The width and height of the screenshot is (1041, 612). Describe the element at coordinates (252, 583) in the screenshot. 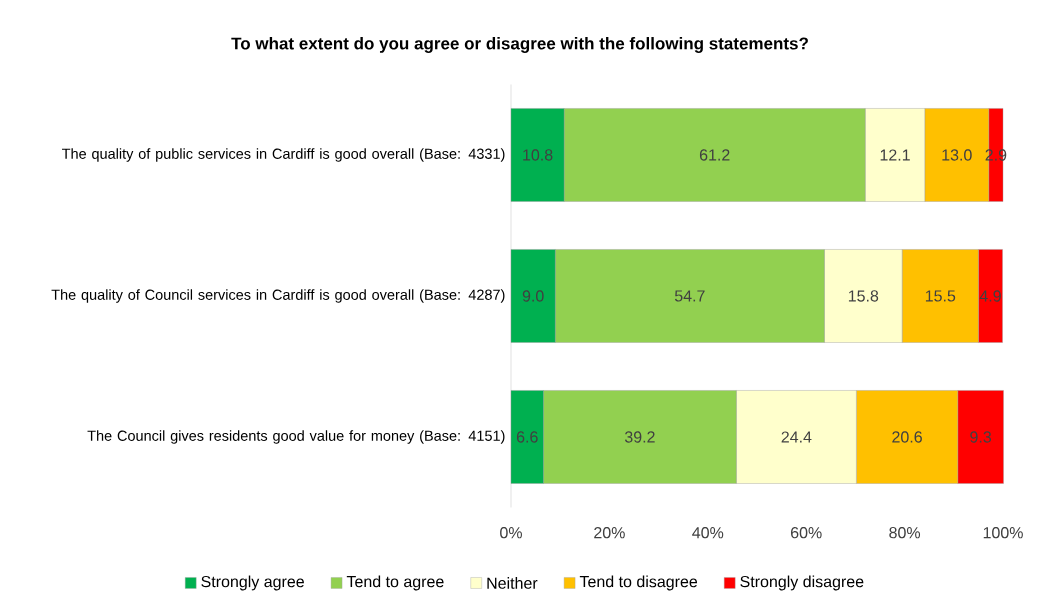

I see `legend-label: Strongly agree` at that location.